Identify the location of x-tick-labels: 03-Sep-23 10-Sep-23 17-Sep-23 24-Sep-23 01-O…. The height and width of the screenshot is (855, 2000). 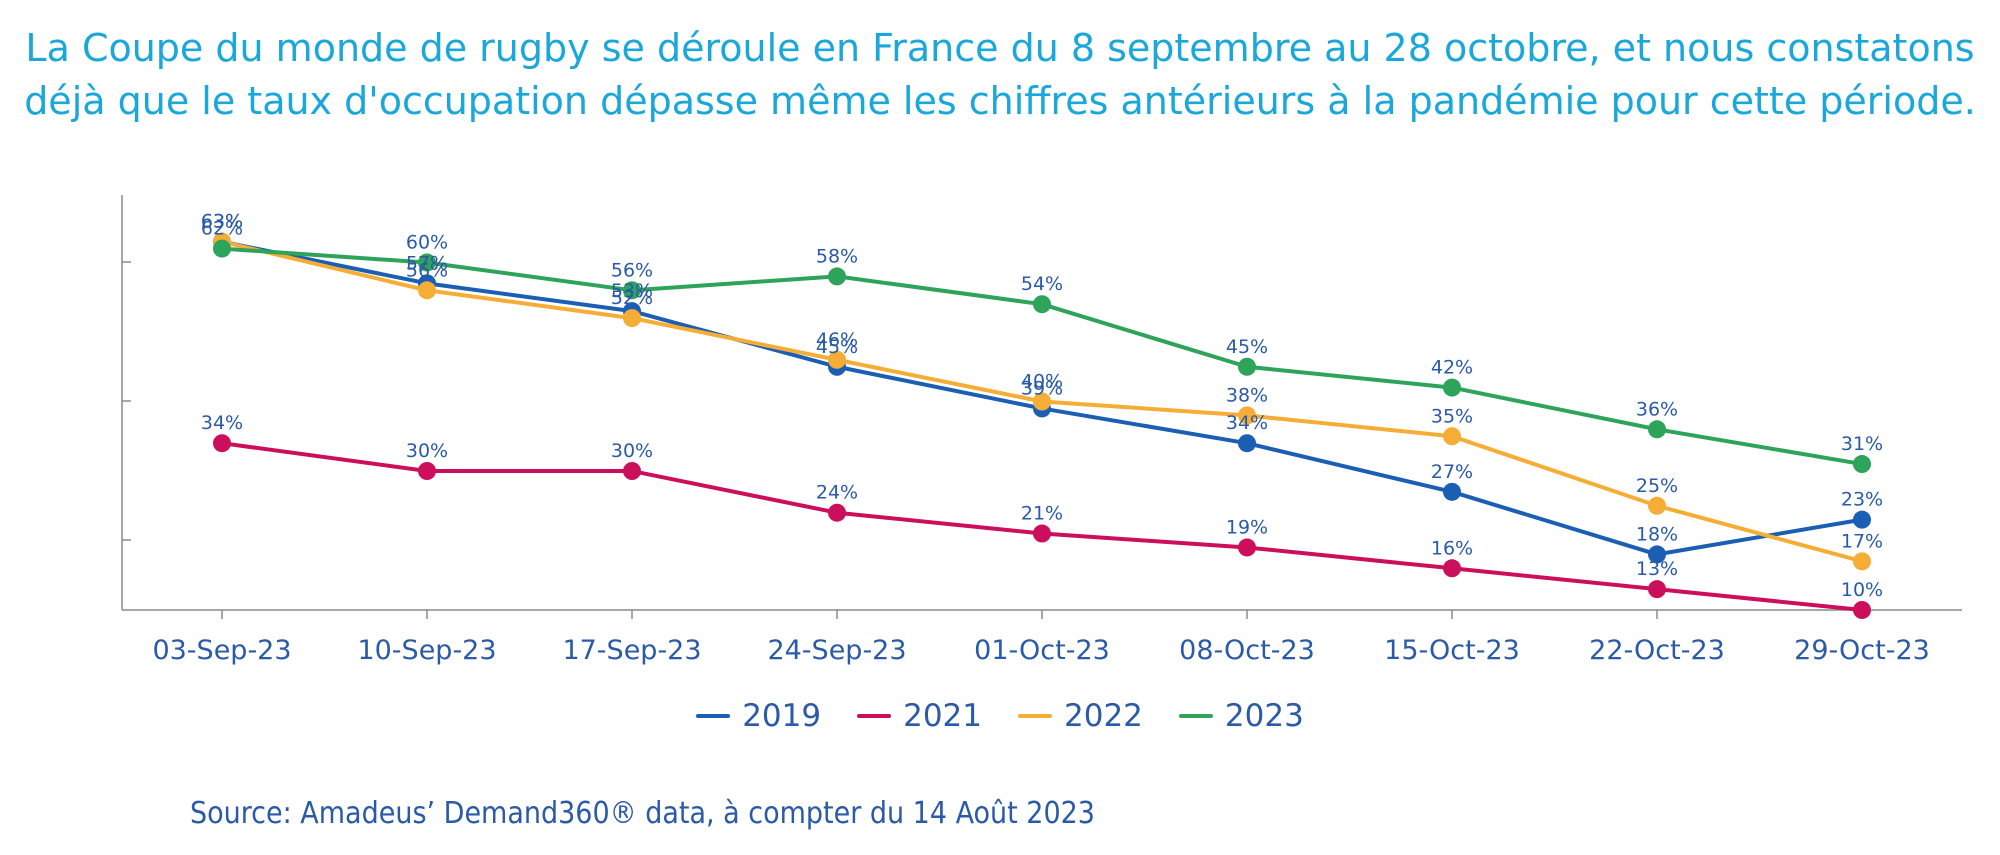
(1040, 650).